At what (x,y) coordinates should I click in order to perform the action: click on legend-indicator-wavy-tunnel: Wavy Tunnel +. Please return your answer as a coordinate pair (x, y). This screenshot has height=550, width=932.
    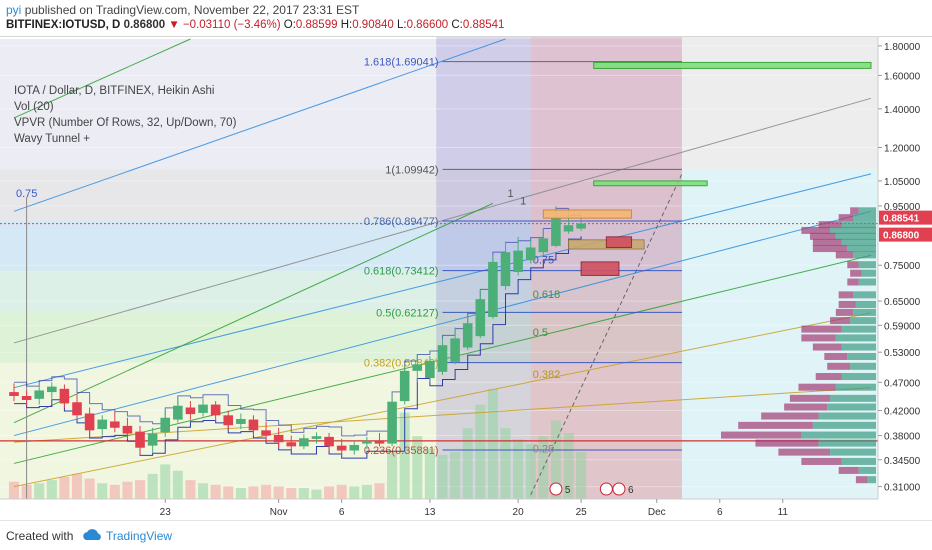
    Looking at the image, I should click on (52, 139).